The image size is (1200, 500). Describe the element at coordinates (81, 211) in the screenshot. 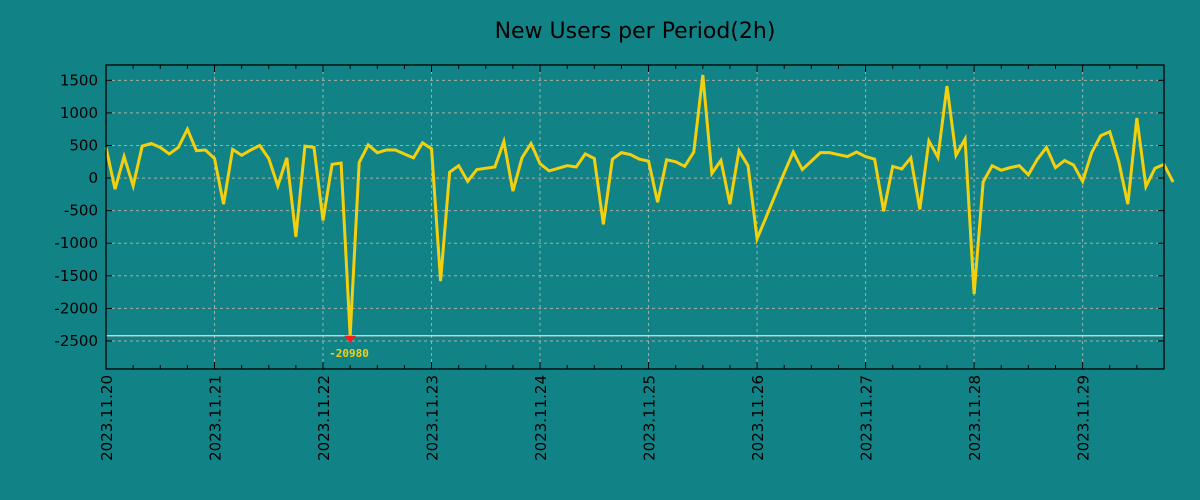

I see `y-tick-label: -500` at that location.